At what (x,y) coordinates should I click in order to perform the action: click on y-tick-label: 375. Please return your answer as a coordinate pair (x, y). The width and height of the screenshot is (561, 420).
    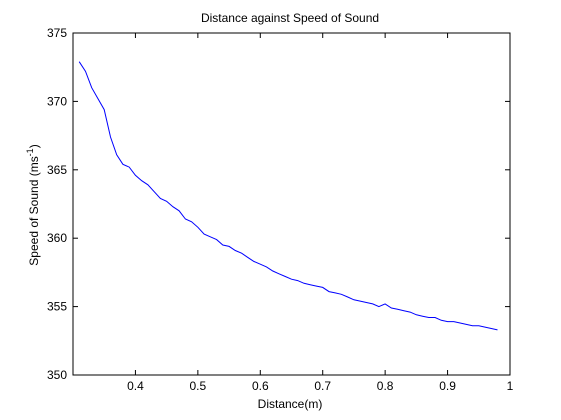
    Looking at the image, I should click on (57, 33).